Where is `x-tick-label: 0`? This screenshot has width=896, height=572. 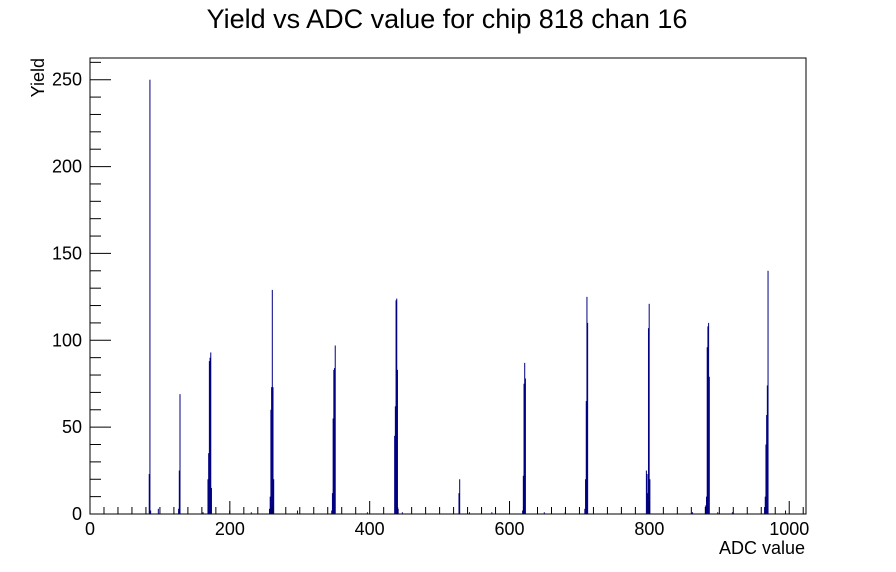 x-tick-label: 0 is located at coordinates (90, 529).